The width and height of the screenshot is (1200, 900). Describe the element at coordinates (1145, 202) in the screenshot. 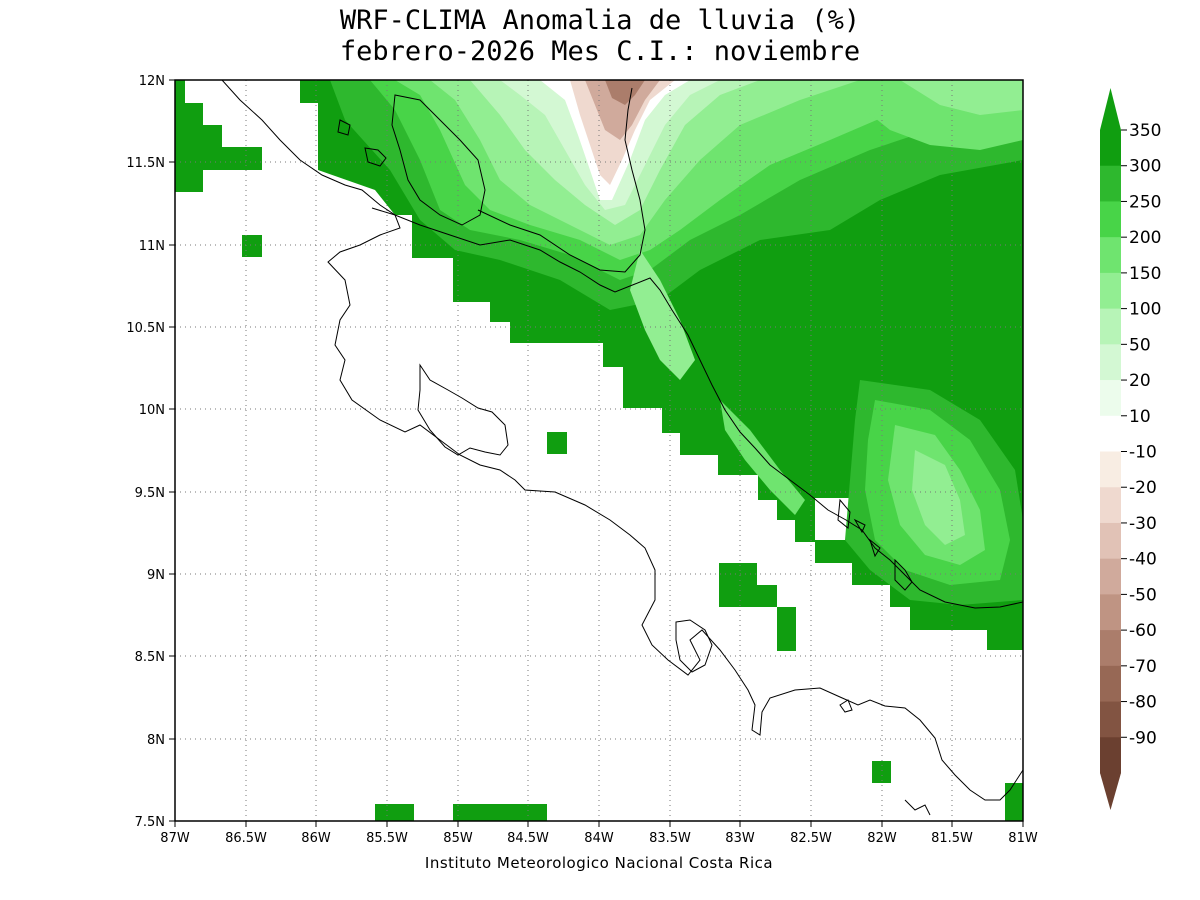

I see `colorbar-label: 250` at that location.